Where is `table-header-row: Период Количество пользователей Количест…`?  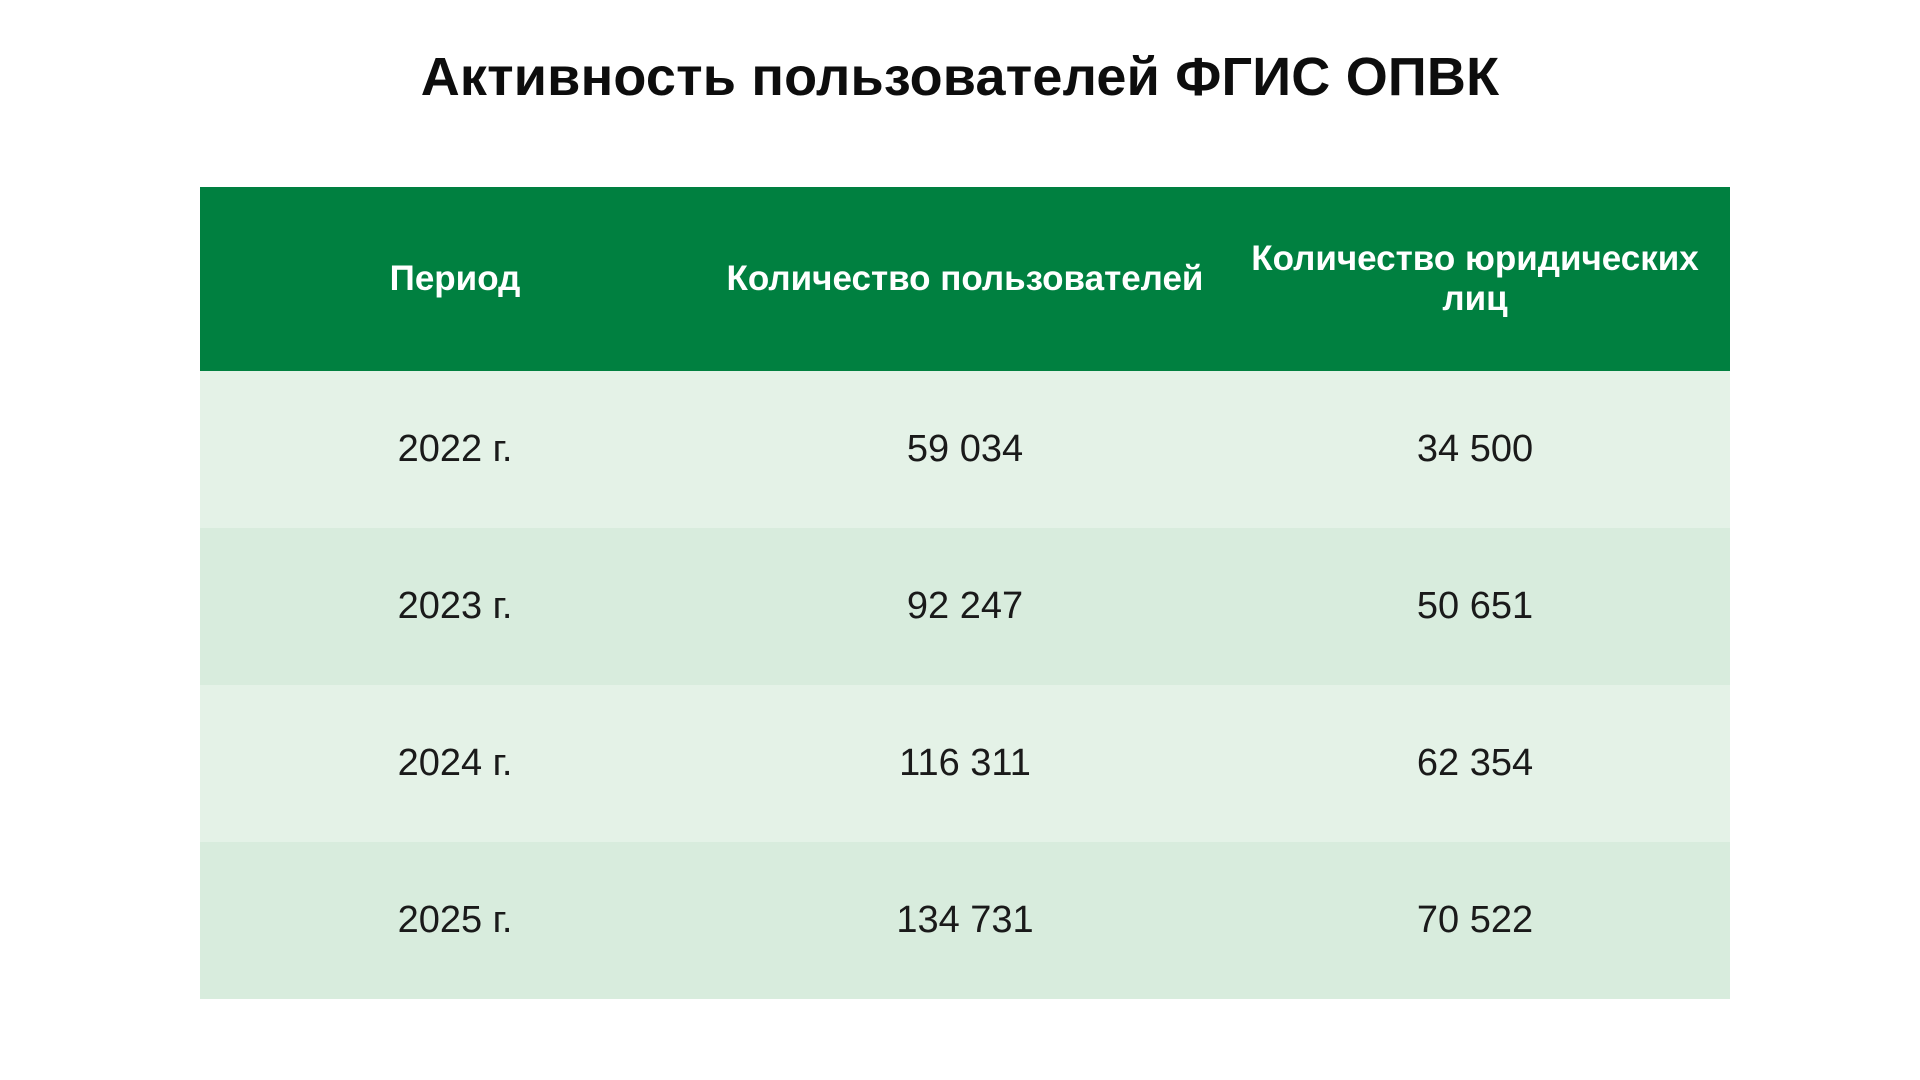
table-header-row: Период Количество пользователей Количест… is located at coordinates (965, 279).